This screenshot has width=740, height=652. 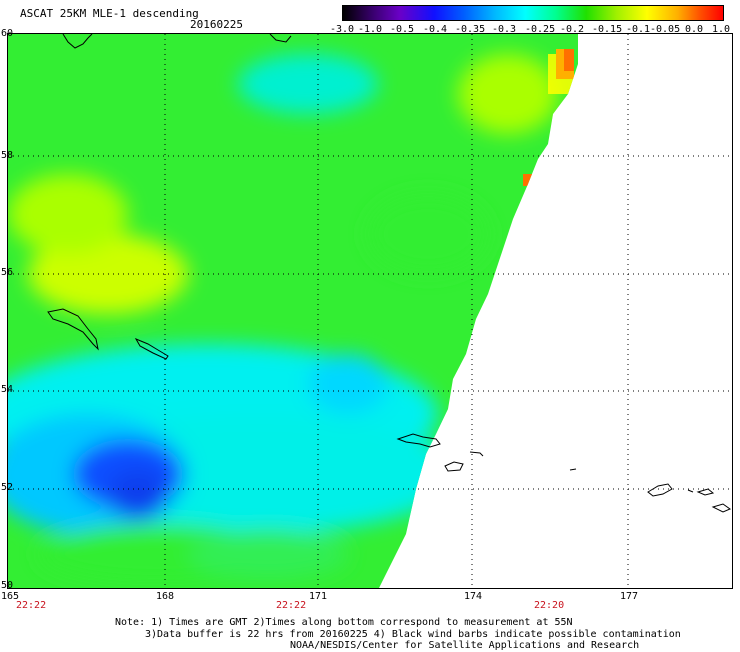 What do you see at coordinates (7, 33) in the screenshot?
I see `lat-label-60: 60` at bounding box center [7, 33].